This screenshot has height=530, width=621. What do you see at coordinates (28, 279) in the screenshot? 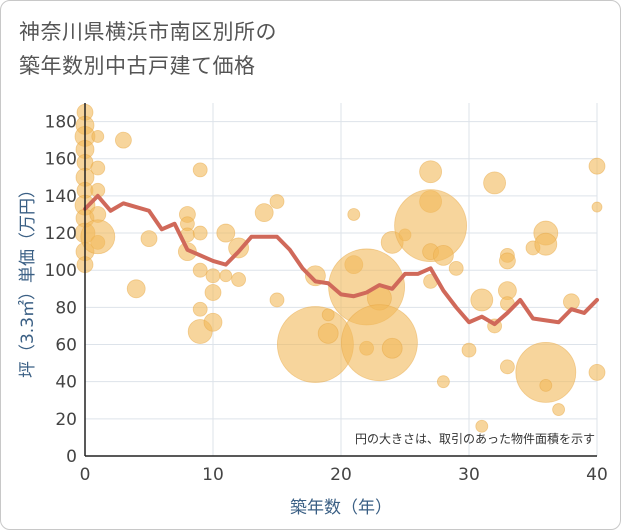
I see `y-axis-title: 坪（3.3㎡）単価（万円）` at bounding box center [28, 279].